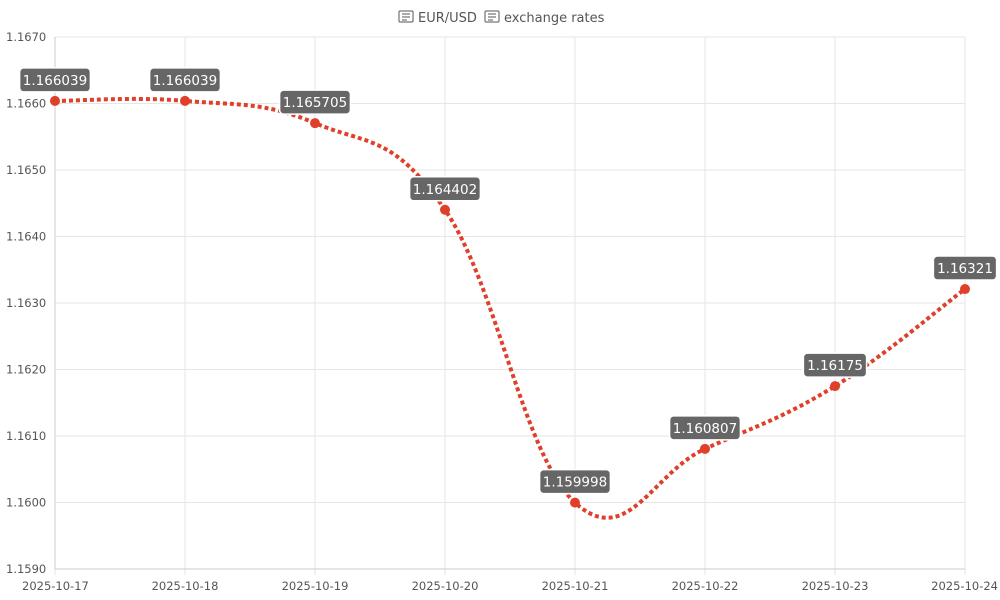 This screenshot has width=1000, height=600. What do you see at coordinates (26, 569) in the screenshot?
I see `y-tick-label: 1.1590` at bounding box center [26, 569].